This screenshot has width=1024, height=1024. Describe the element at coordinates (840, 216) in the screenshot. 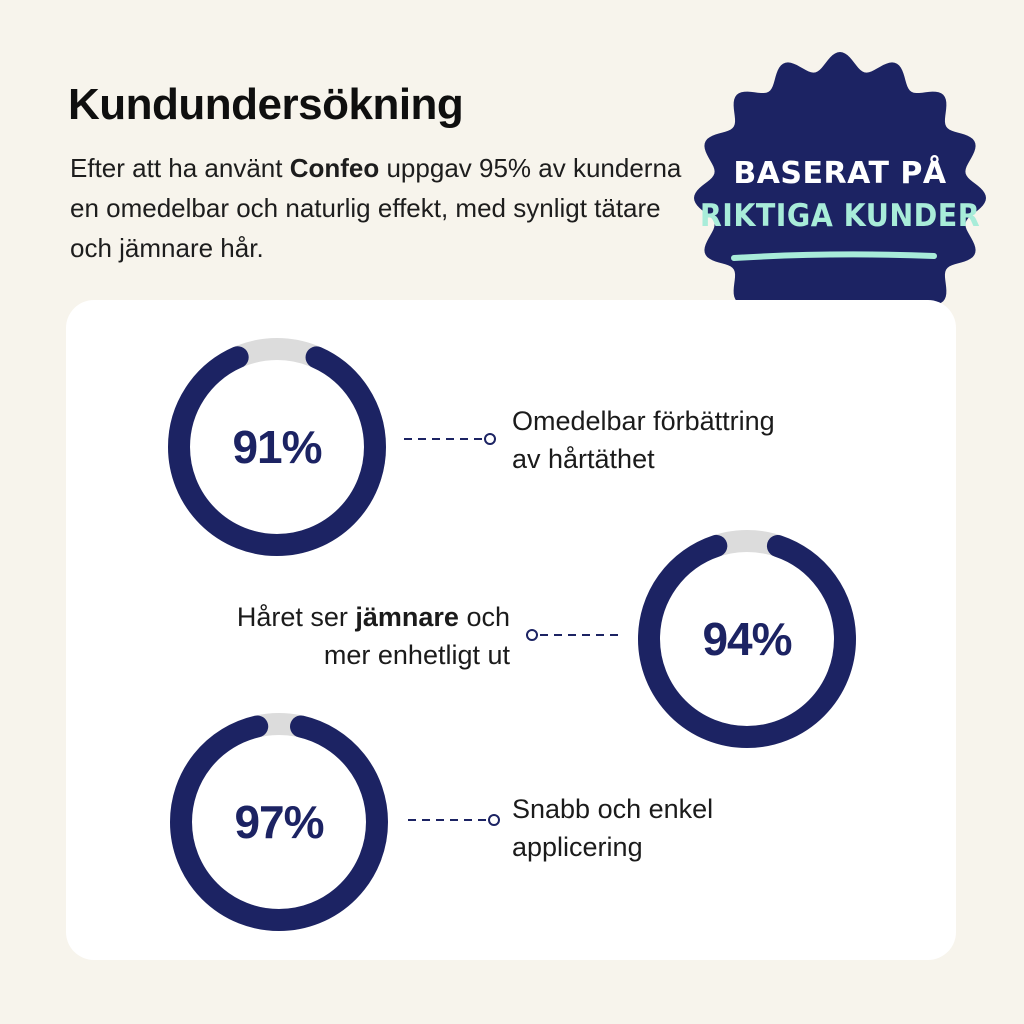

I see `seal-line-2: RIKTIGA KUNDER` at that location.